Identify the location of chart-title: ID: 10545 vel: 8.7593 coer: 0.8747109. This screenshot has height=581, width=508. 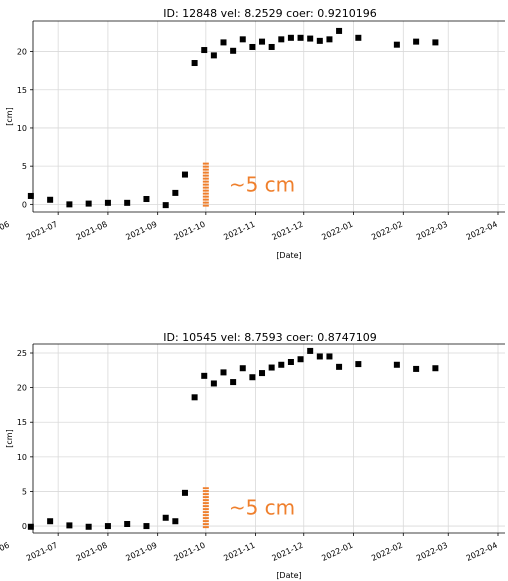
(270, 337).